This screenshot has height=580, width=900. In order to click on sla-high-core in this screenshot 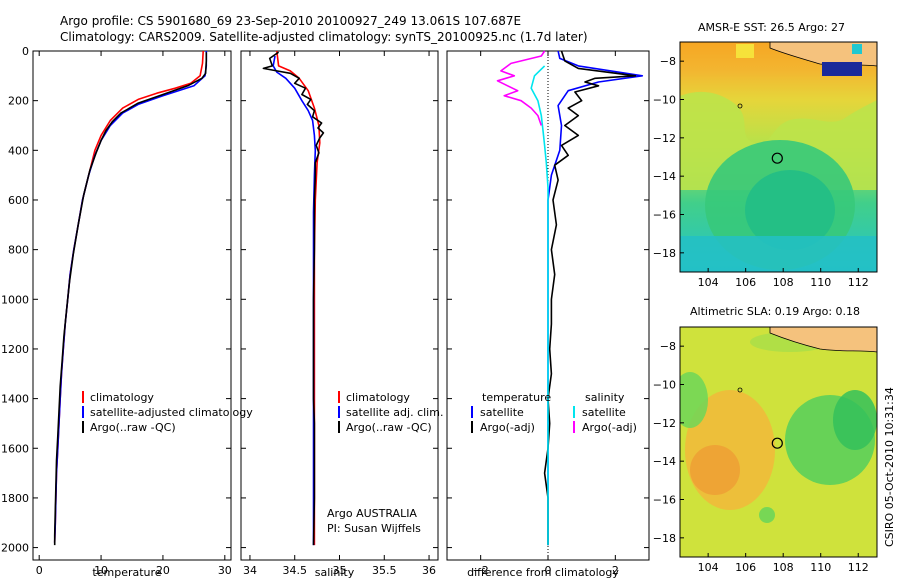, I will do `click(715, 470)`.